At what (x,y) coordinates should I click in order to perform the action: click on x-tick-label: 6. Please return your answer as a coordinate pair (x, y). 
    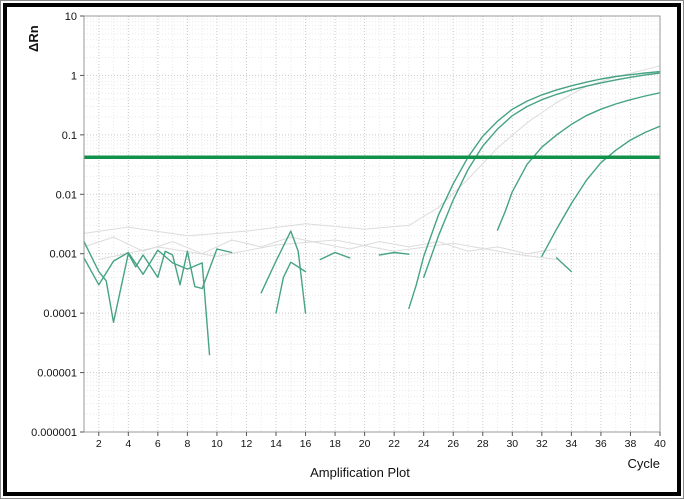
    Looking at the image, I should click on (158, 444).